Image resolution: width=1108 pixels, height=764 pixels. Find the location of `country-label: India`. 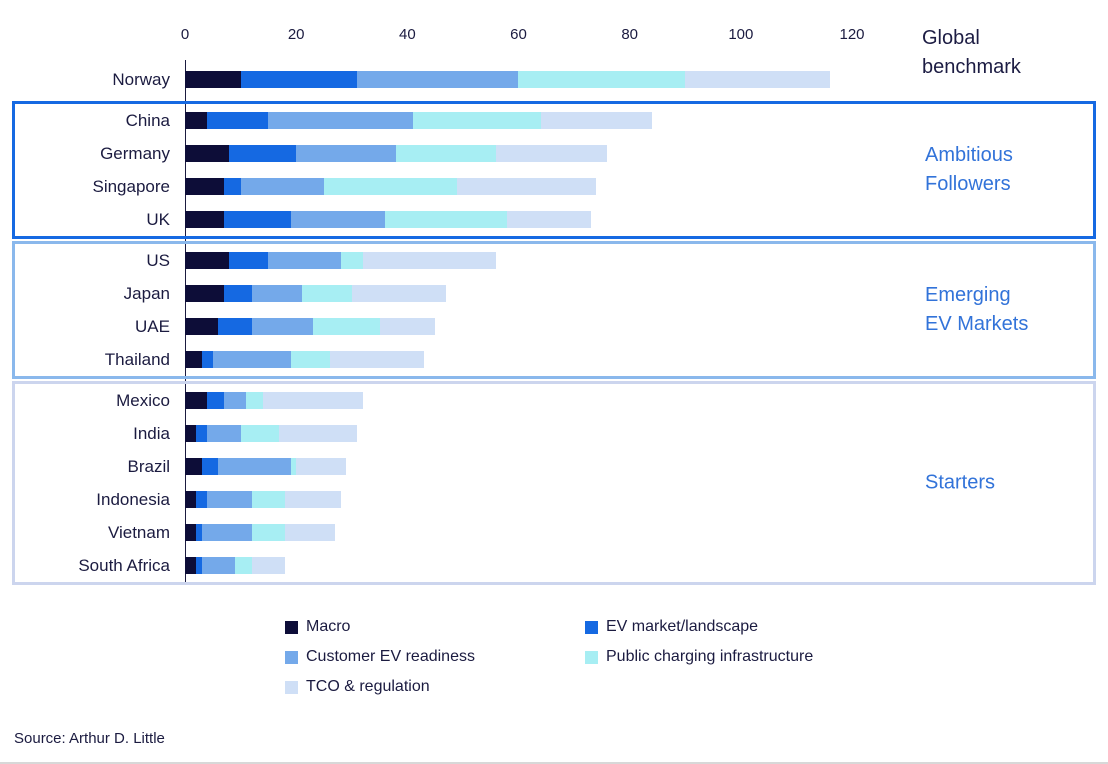

country-label: India is located at coordinates (151, 433).